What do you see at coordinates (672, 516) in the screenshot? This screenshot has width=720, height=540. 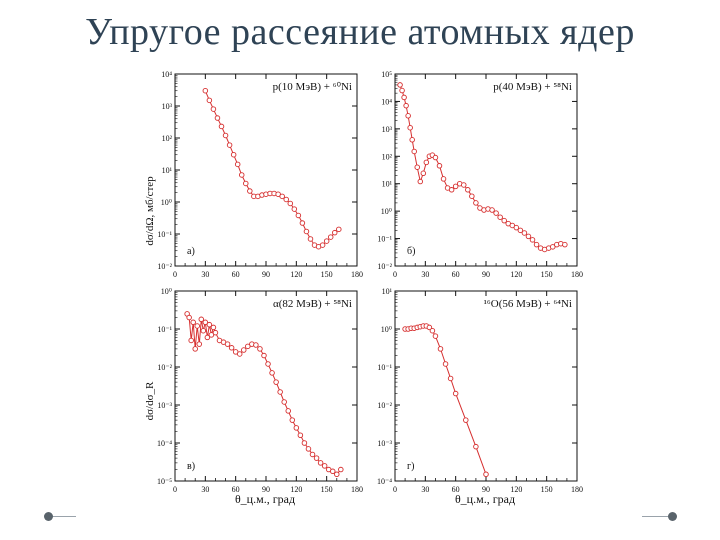 I see `decorative-dot-right` at bounding box center [672, 516].